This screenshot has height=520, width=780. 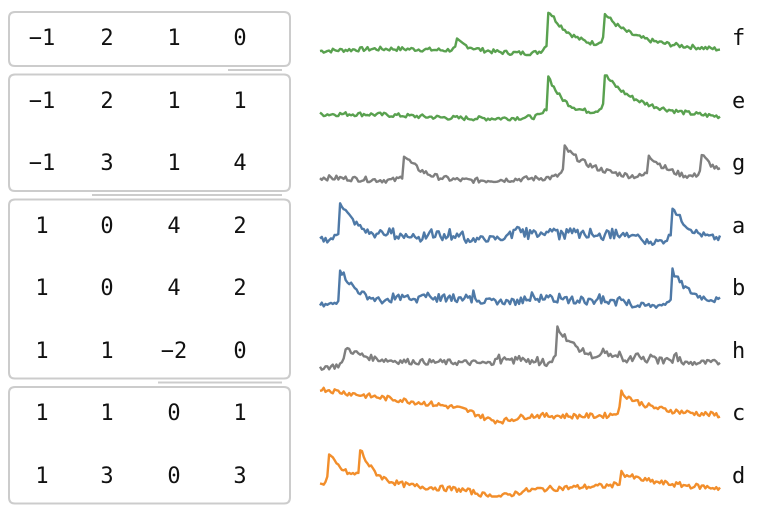 I want to click on signal-trace-f, so click(x=520, y=34).